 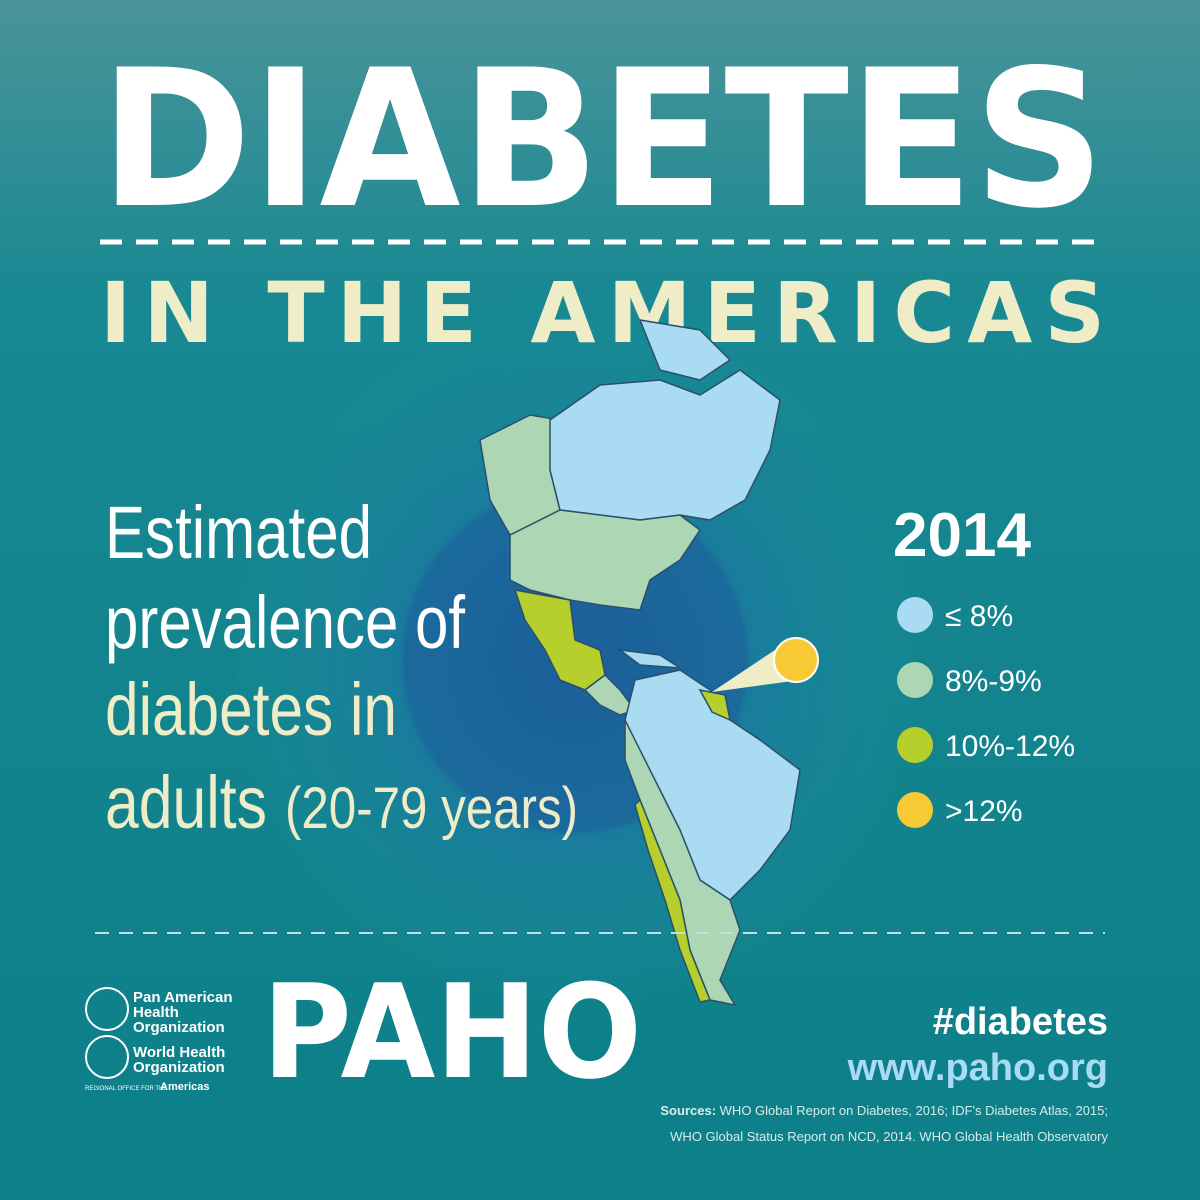 I want to click on who-emblem, so click(x=107, y=1057).